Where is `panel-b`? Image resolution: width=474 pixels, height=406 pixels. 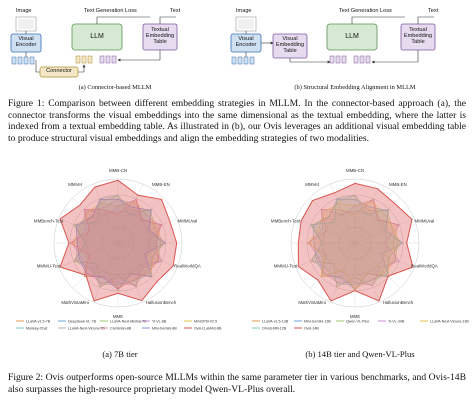
panel-b is located at coordinates (333, 40).